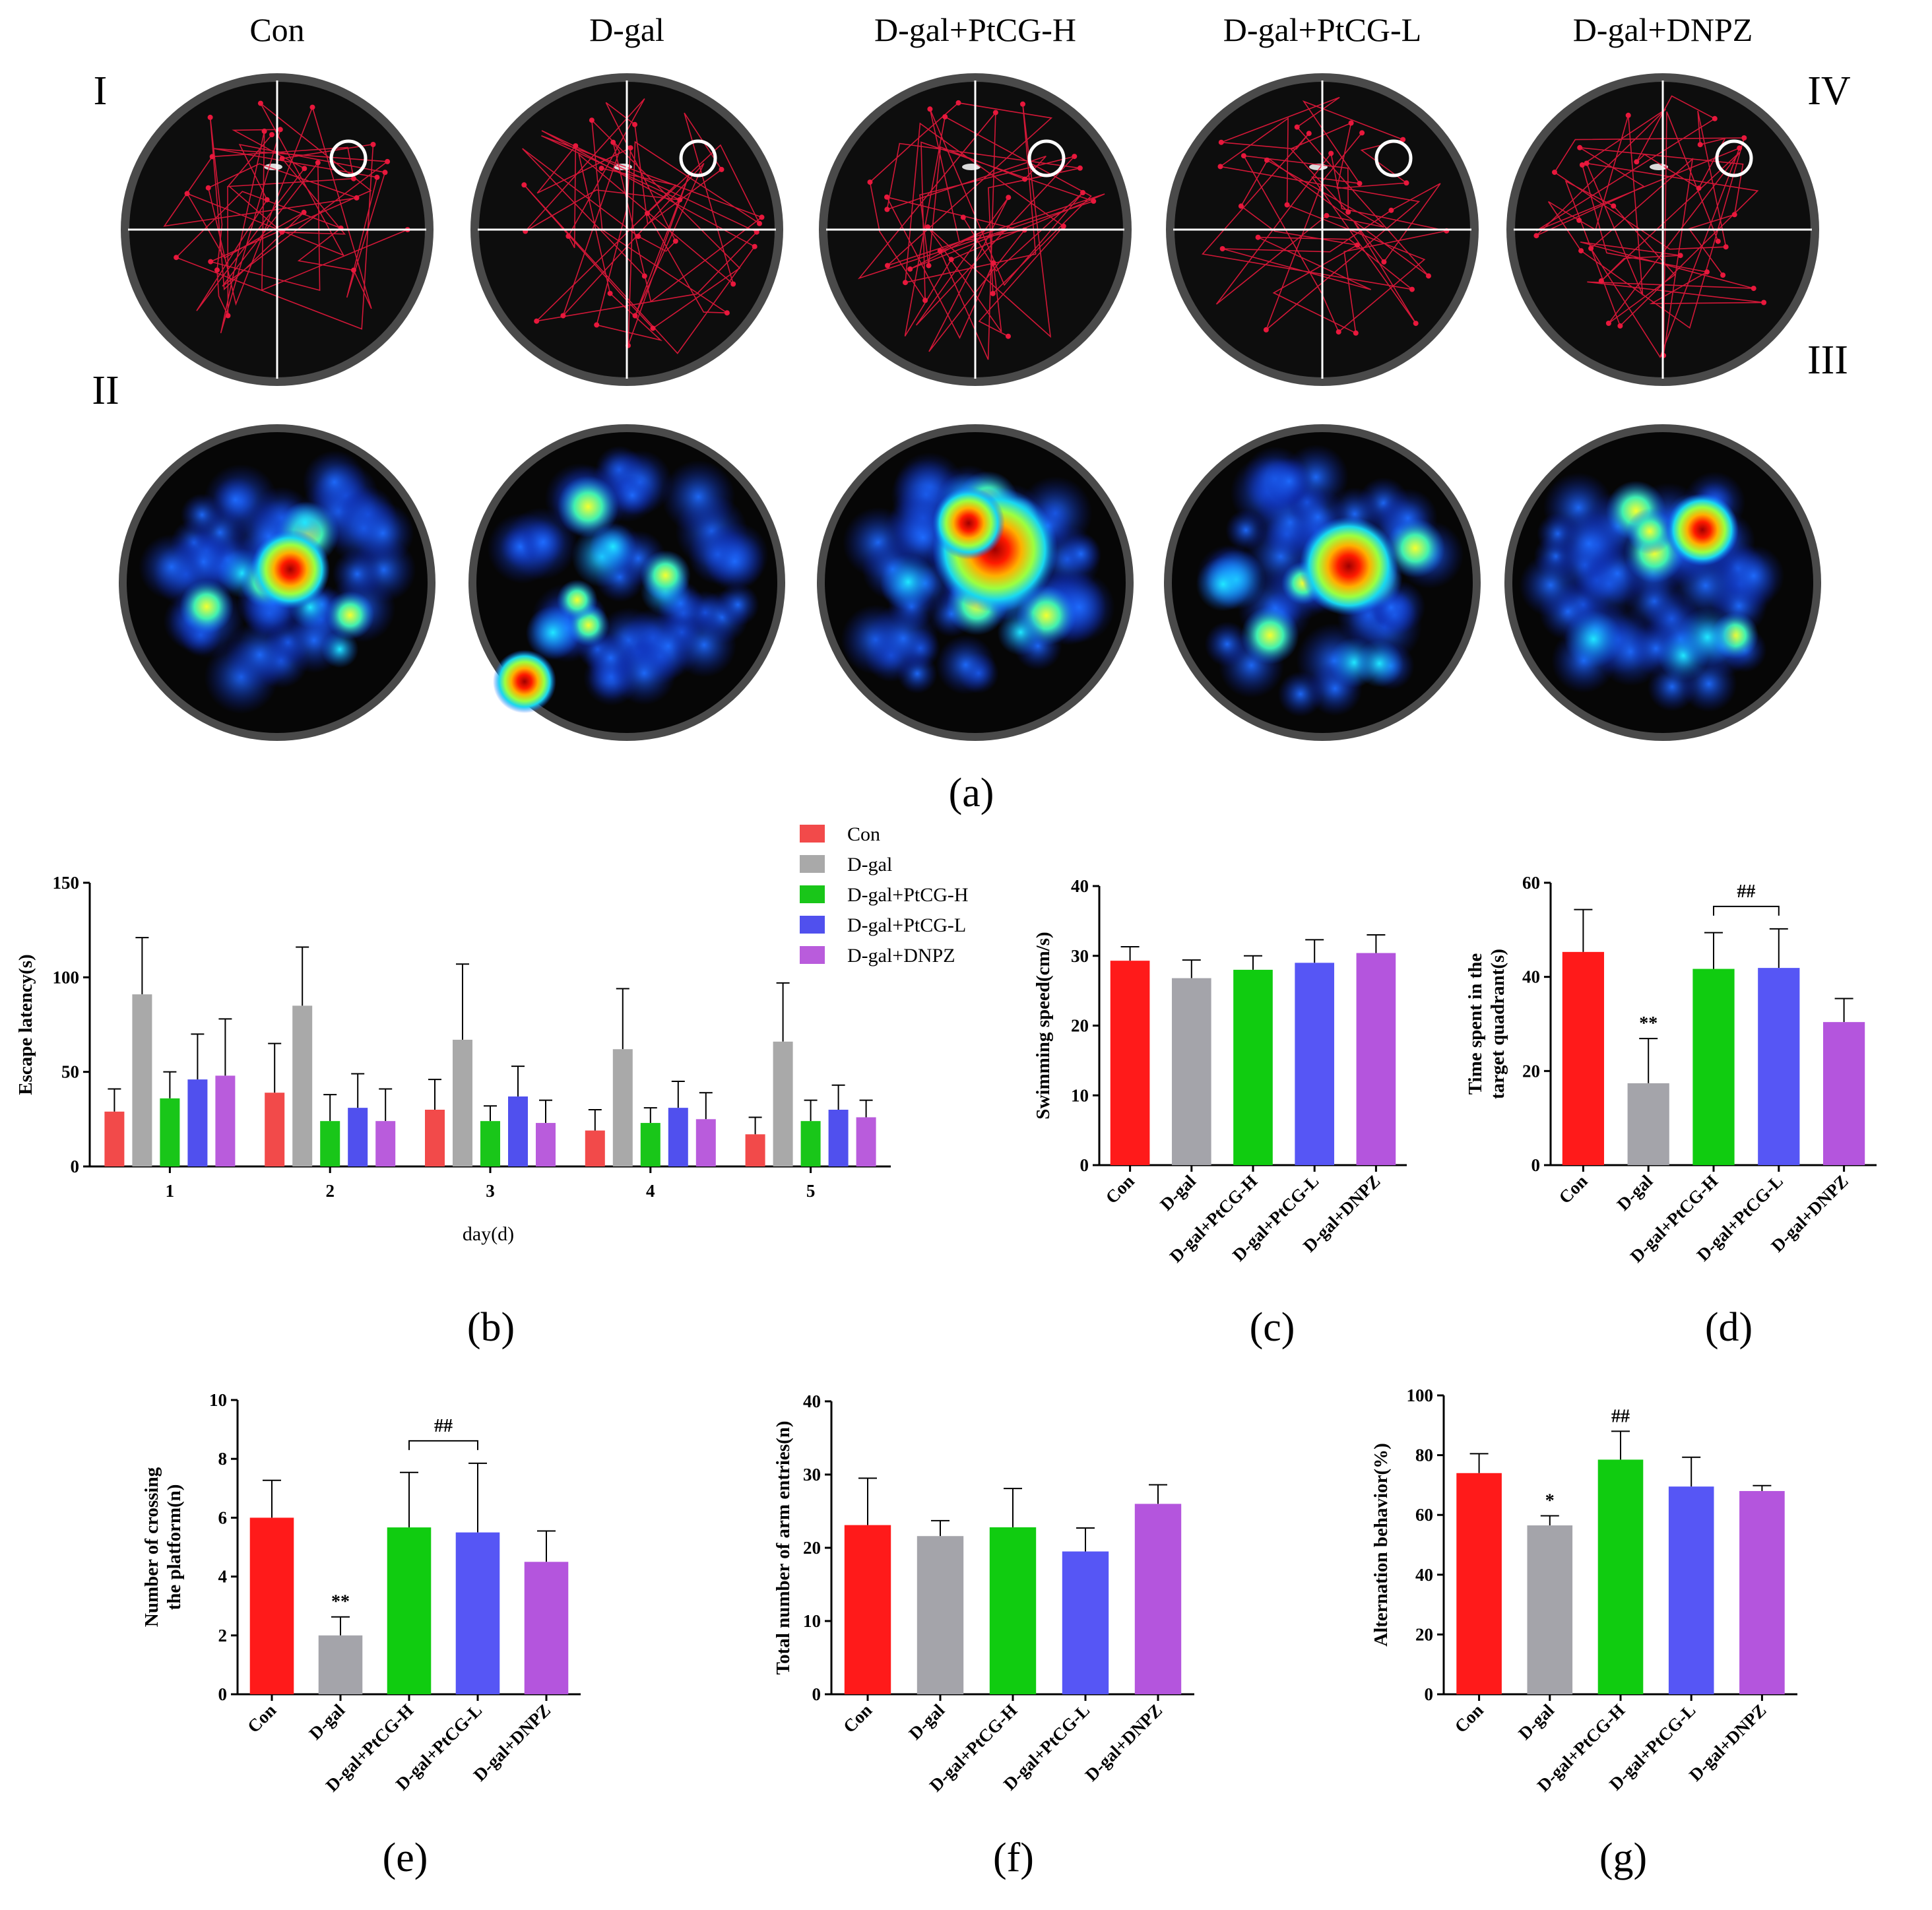 This screenshot has height=1910, width=1932. I want to click on y-tick-label: 40, so click(1424, 1575).